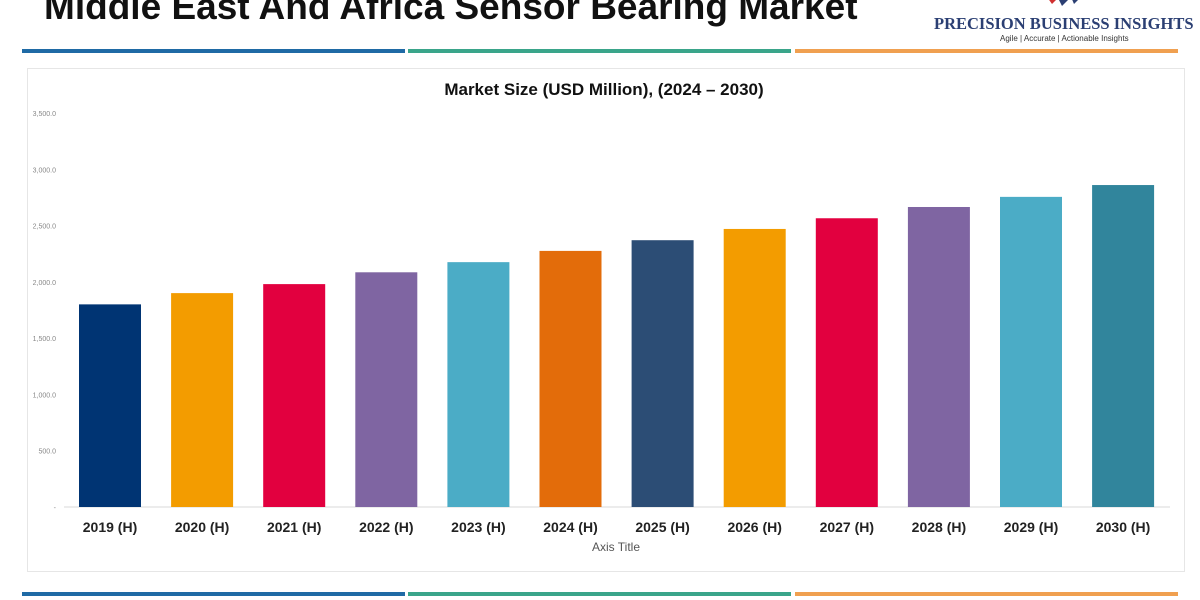 Image resolution: width=1200 pixels, height=600 pixels. Describe the element at coordinates (603, 89) in the screenshot. I see `chart-title: Market Size (USD Million), (2024 – 2030)` at that location.